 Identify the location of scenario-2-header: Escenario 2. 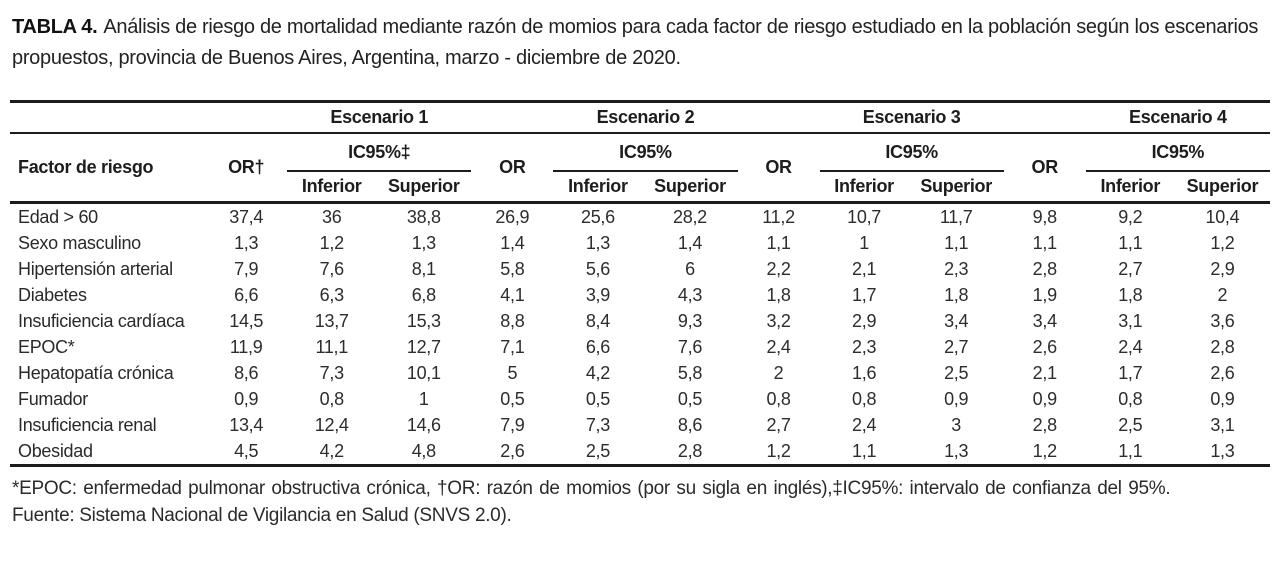
(645, 117).